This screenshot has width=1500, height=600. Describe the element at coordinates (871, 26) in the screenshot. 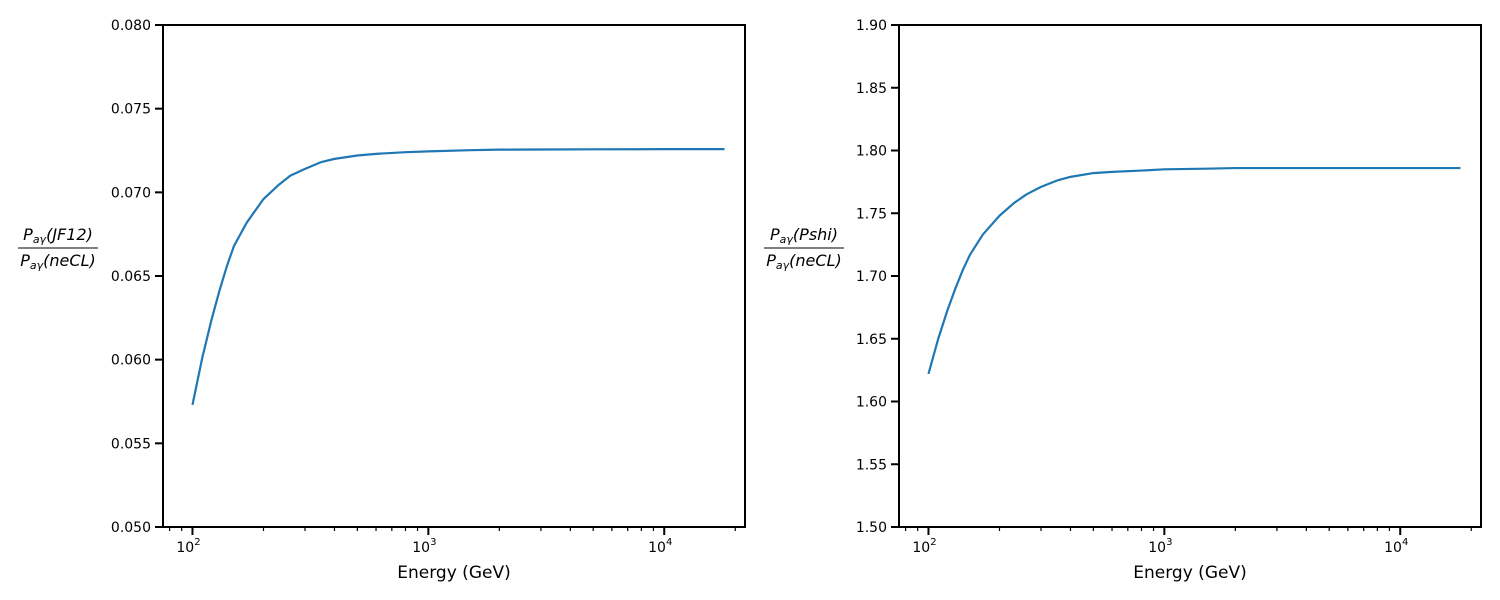

I see `y-tick-label: 1.90` at that location.